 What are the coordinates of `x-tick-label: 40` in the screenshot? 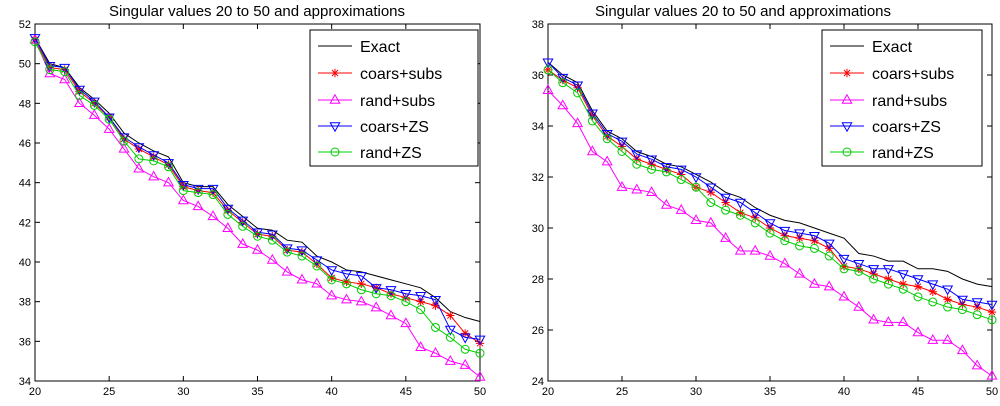 It's located at (332, 392).